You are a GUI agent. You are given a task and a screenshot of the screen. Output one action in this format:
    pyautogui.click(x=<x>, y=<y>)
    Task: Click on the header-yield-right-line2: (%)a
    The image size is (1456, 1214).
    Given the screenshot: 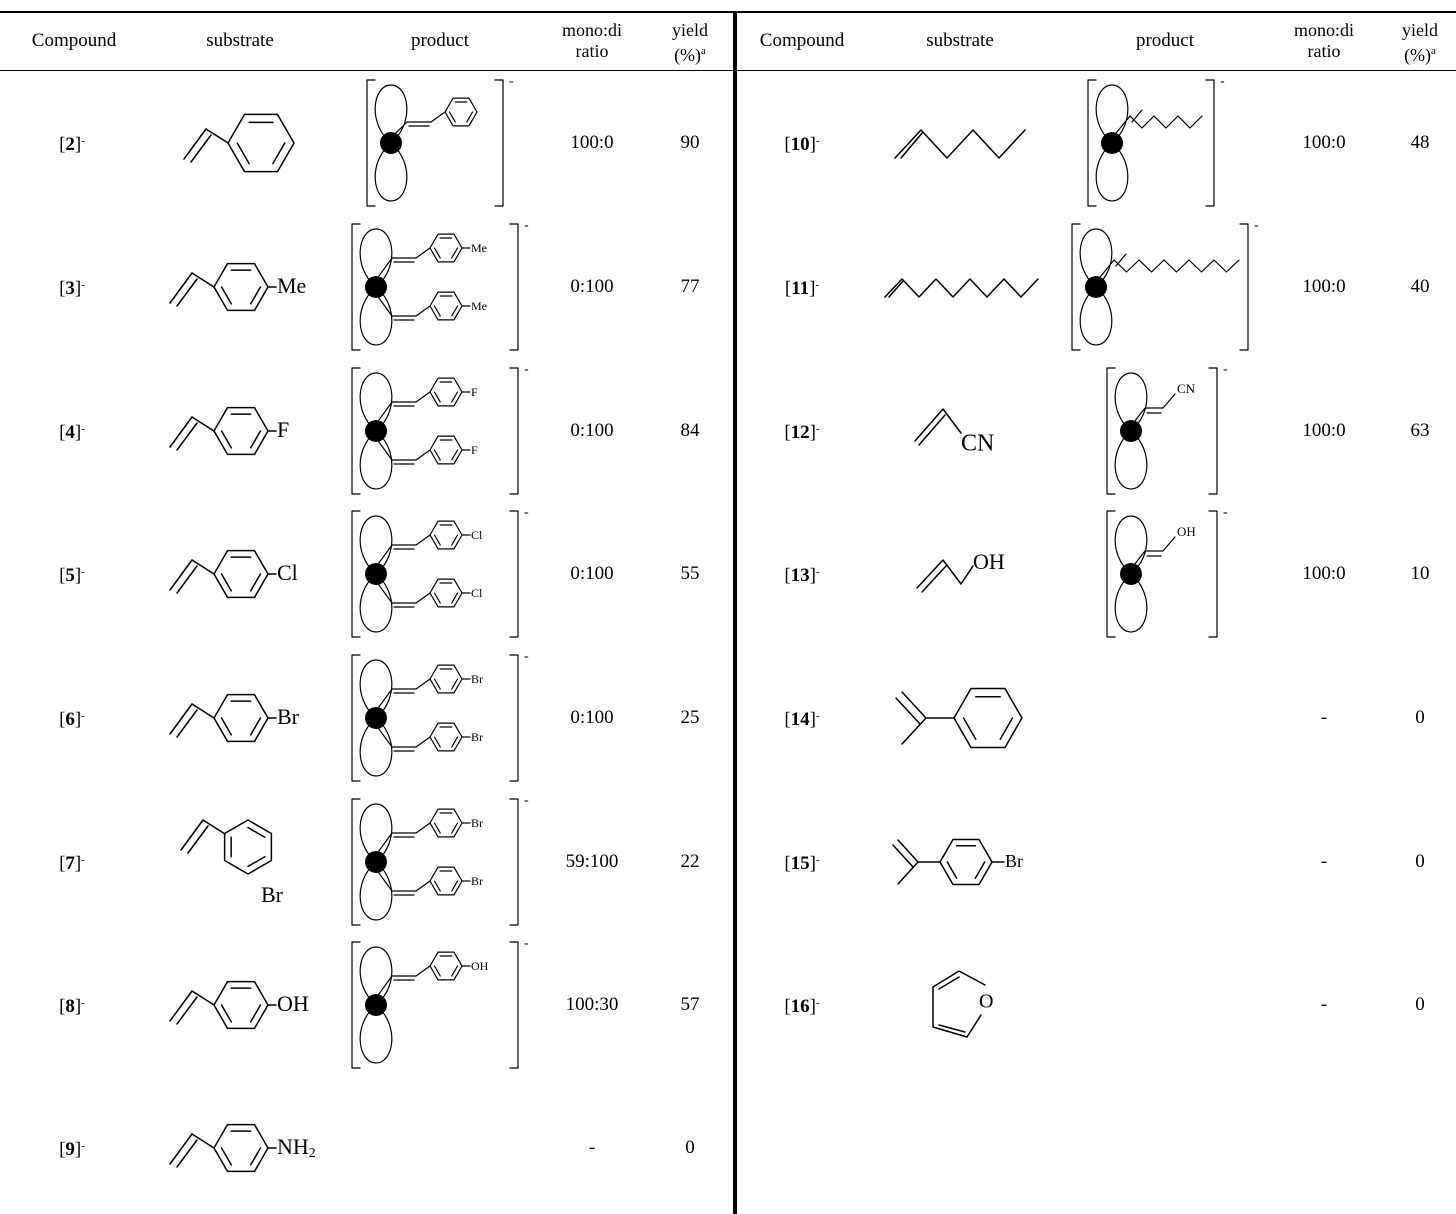 What is the action you would take?
    pyautogui.click(x=1420, y=53)
    